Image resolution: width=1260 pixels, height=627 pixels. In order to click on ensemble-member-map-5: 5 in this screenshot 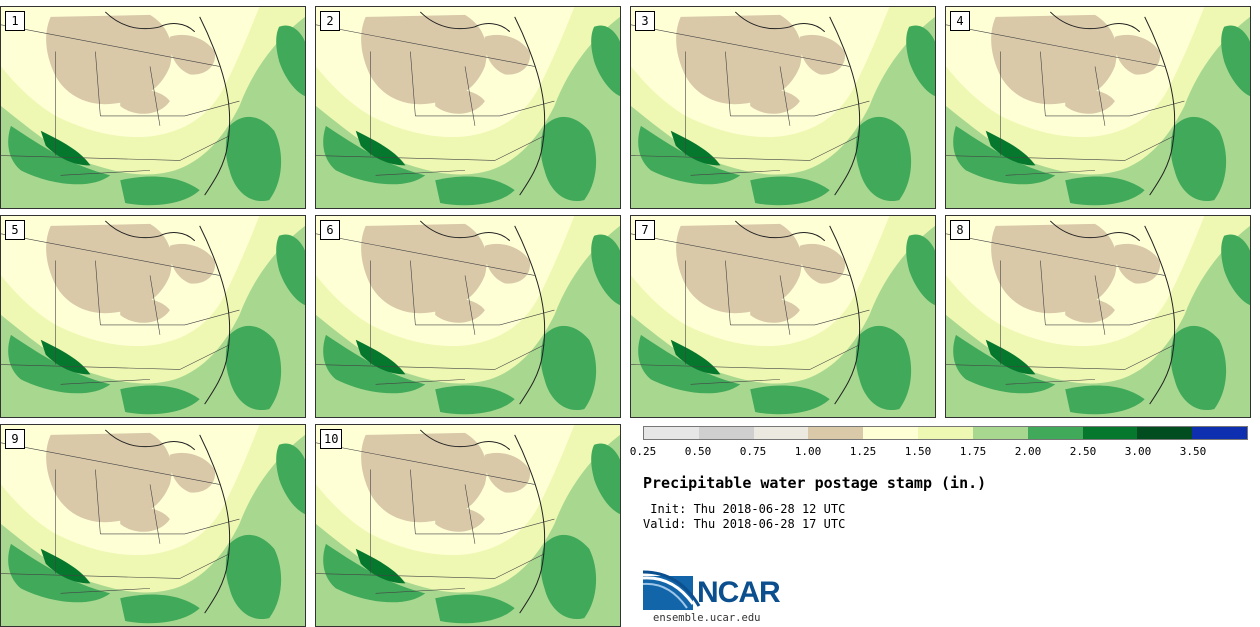, I will do `click(153, 316)`.